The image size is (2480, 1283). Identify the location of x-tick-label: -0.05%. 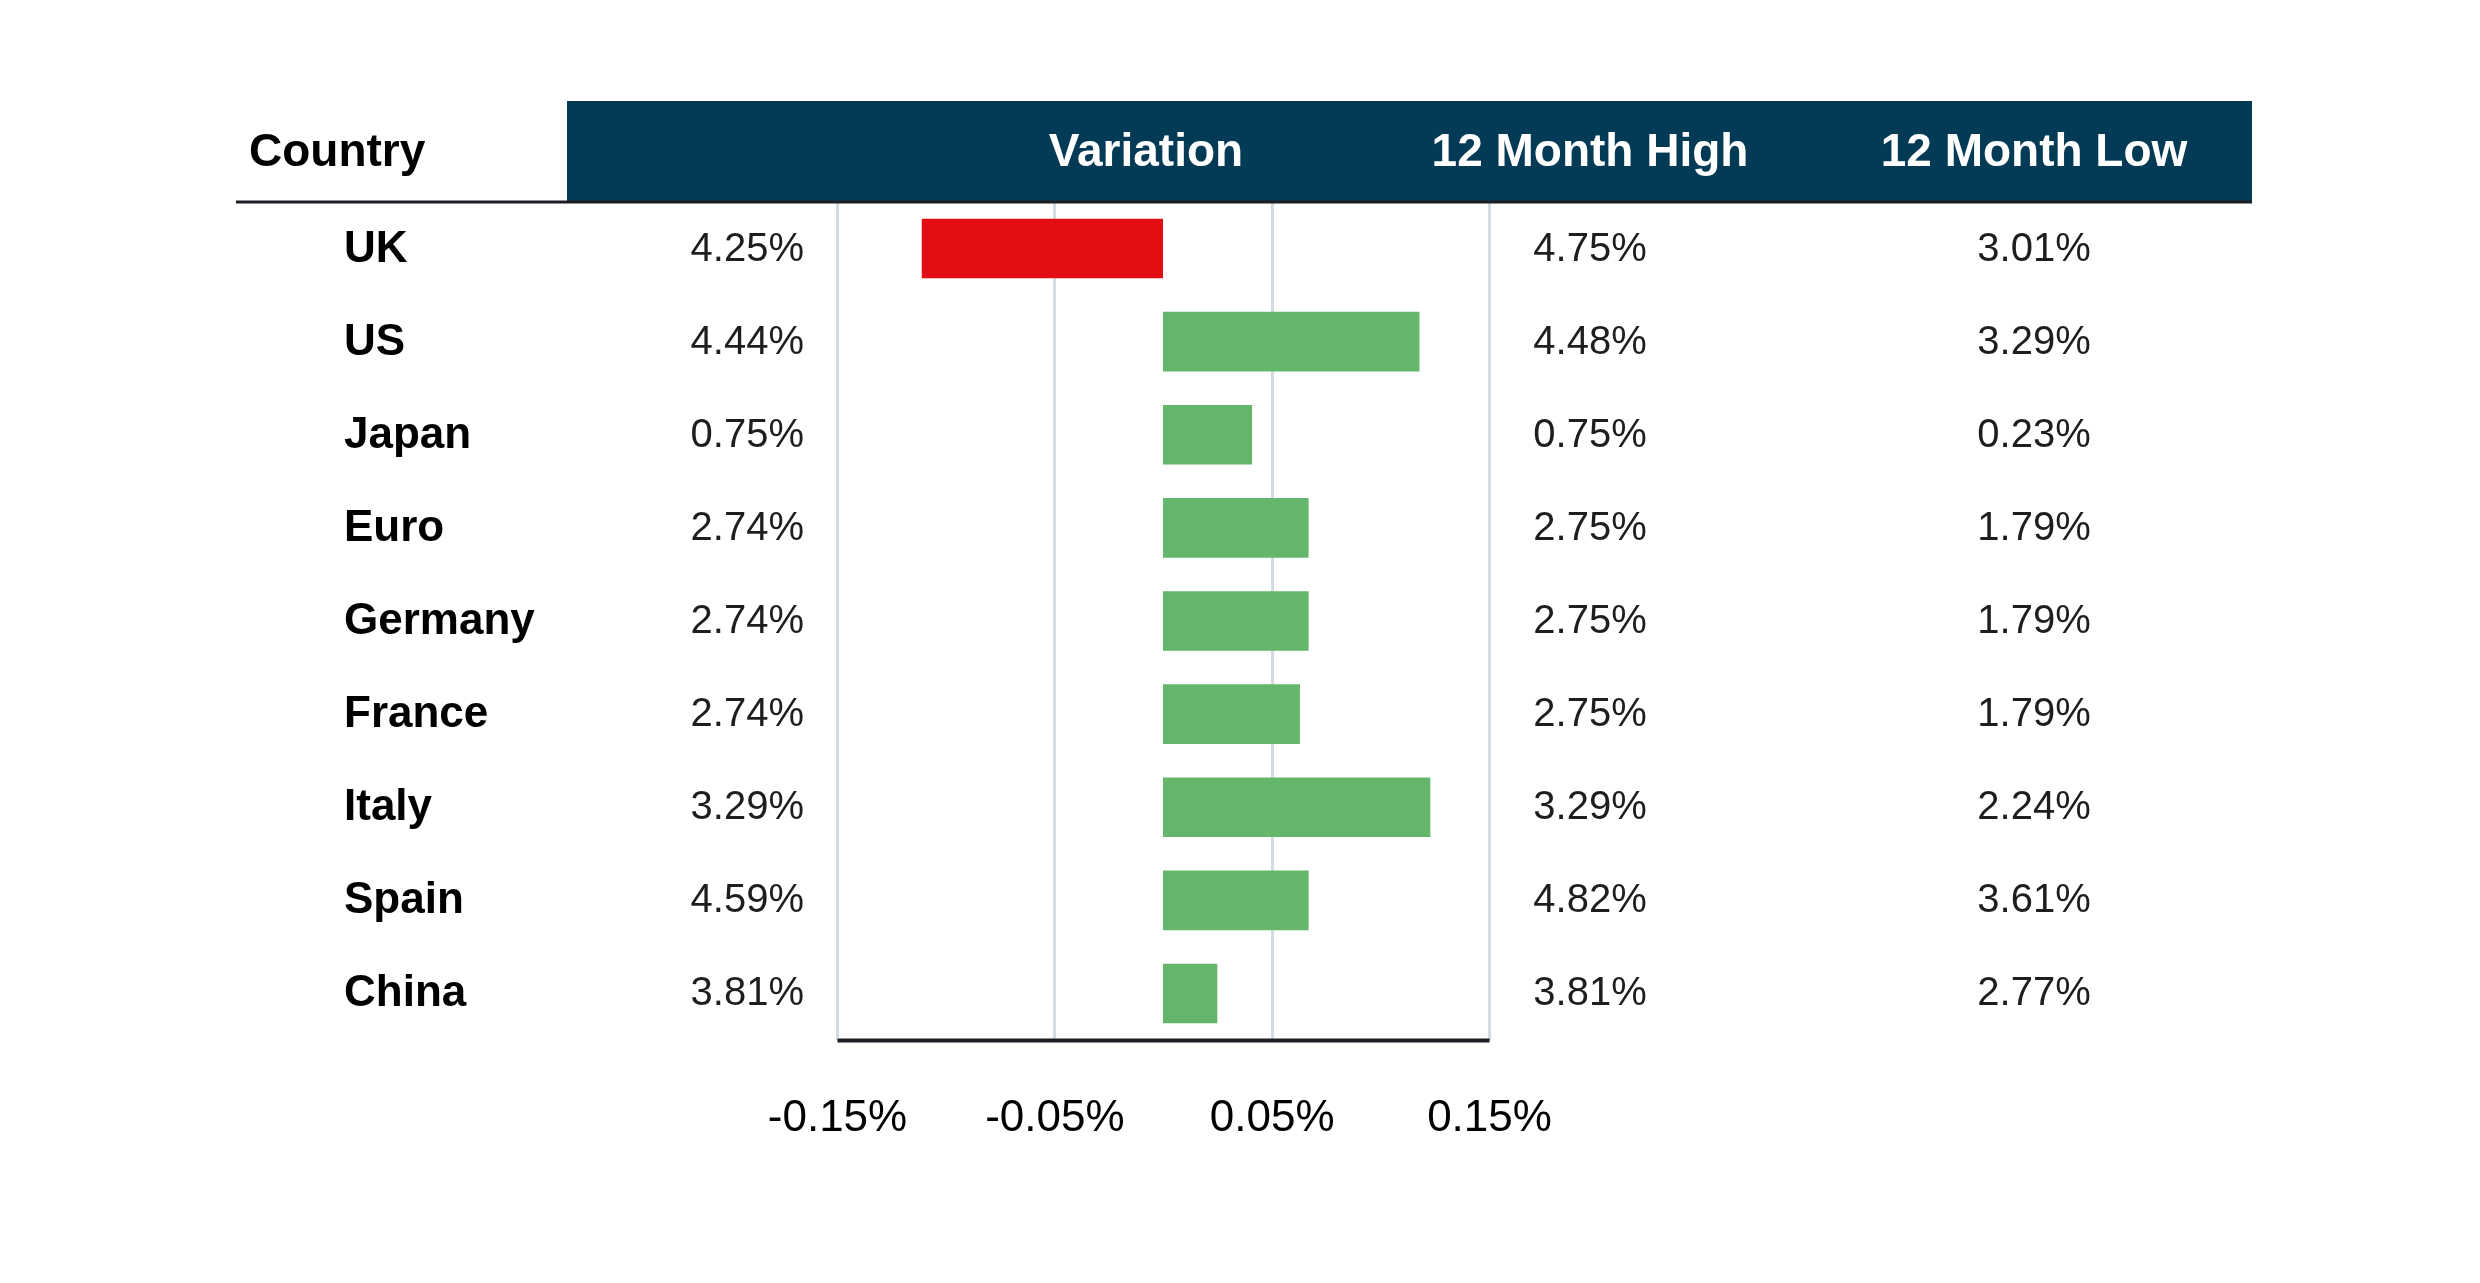
(1055, 1115).